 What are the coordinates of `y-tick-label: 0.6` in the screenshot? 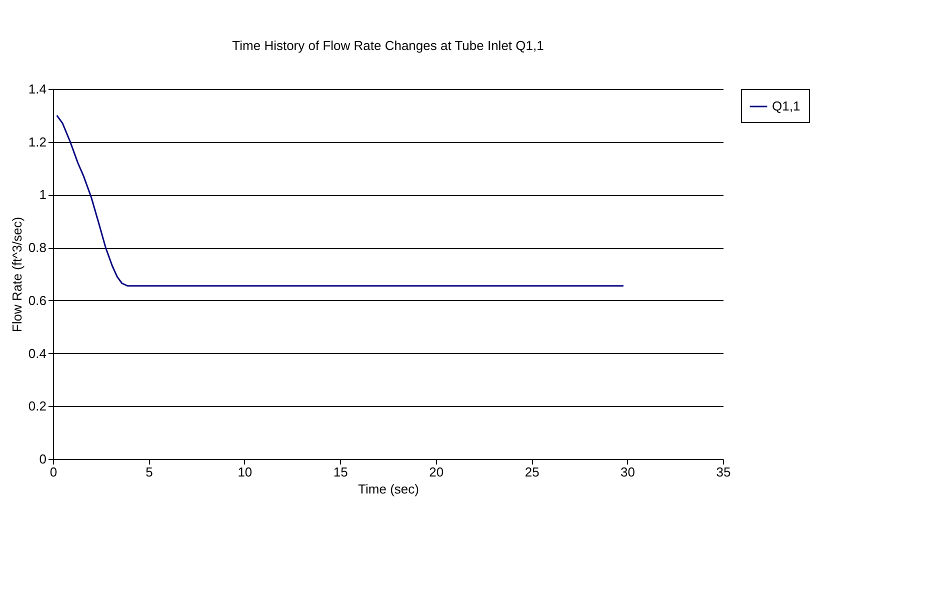 It's located at (37, 300).